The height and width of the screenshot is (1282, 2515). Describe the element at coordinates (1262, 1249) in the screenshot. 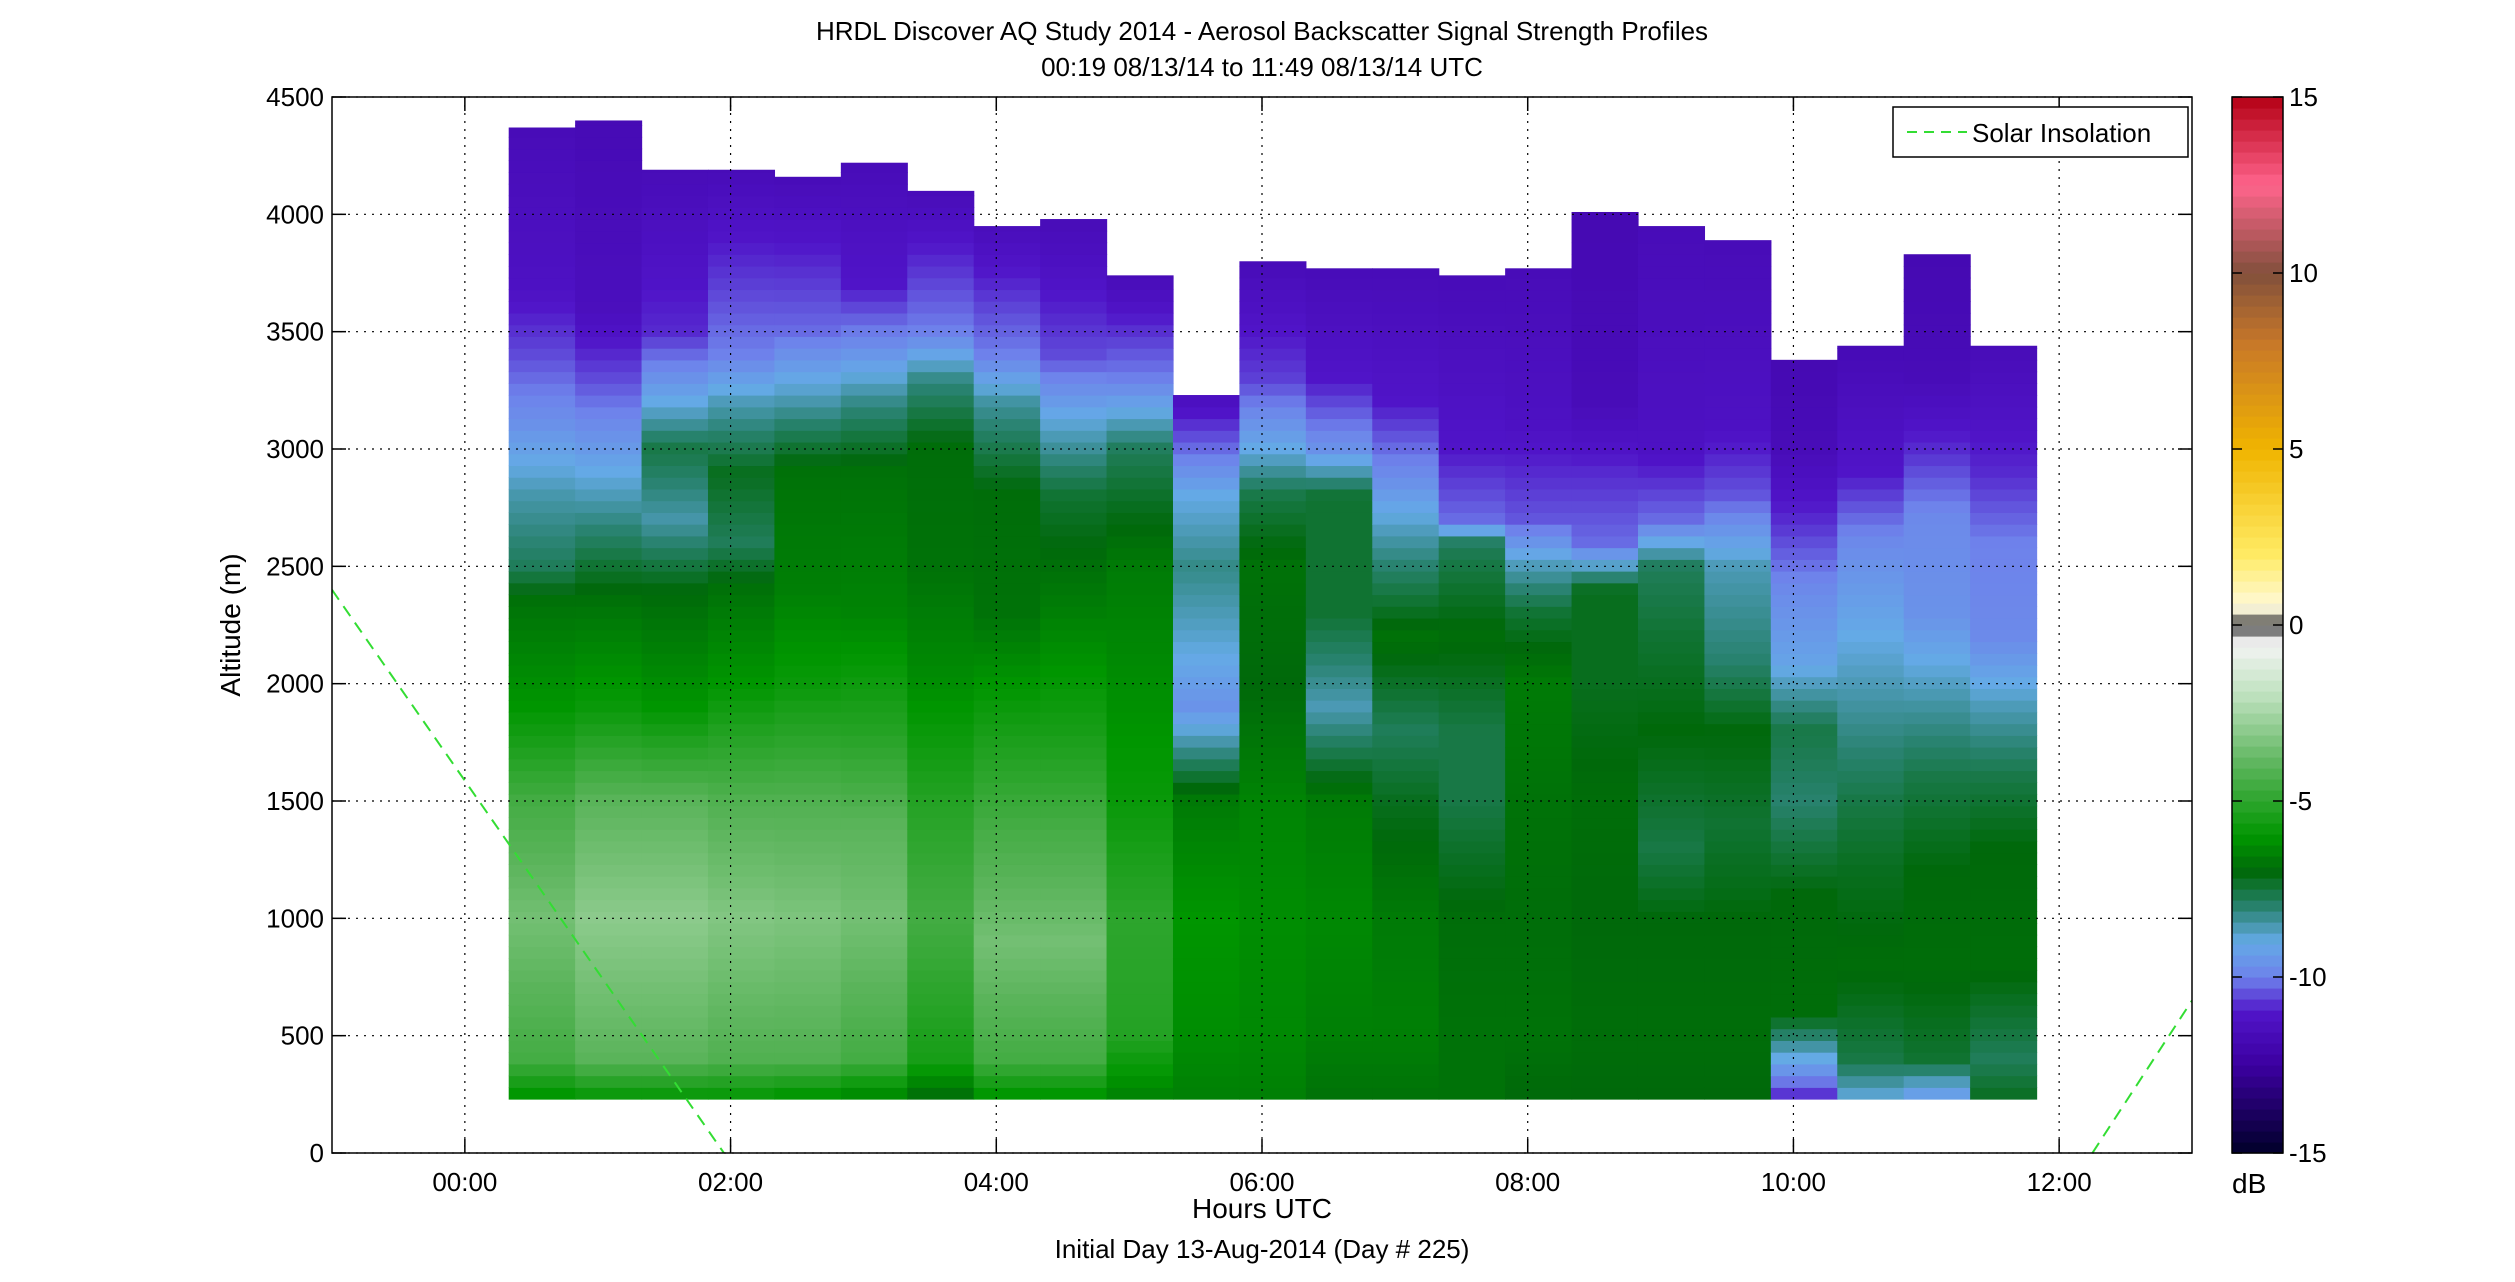

I see `x-axis-sublabel: Initial Day 13-Aug-2014 (Day # 225)` at that location.